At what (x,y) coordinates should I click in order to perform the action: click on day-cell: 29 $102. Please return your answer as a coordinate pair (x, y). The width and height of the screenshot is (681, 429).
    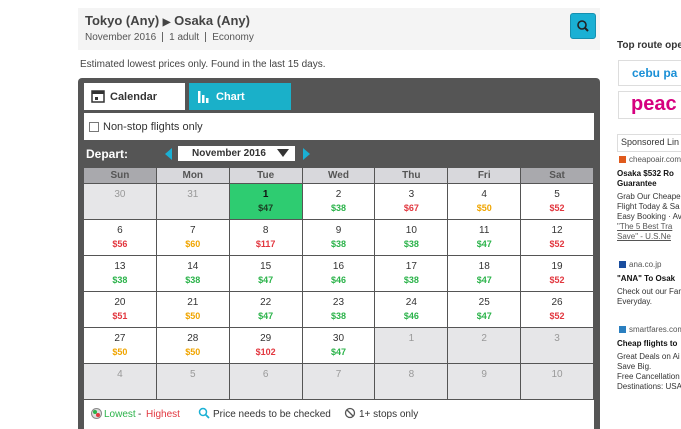
    Looking at the image, I should click on (265, 345).